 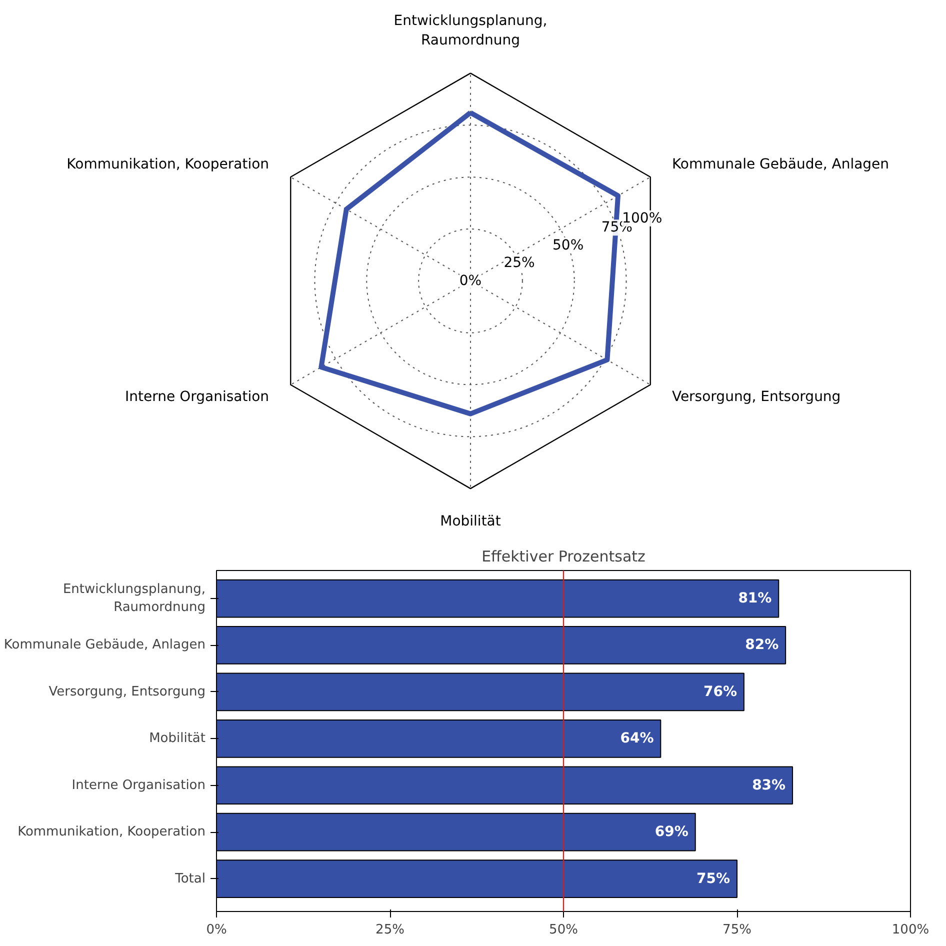 I want to click on data-label: 69%, so click(x=671, y=832).